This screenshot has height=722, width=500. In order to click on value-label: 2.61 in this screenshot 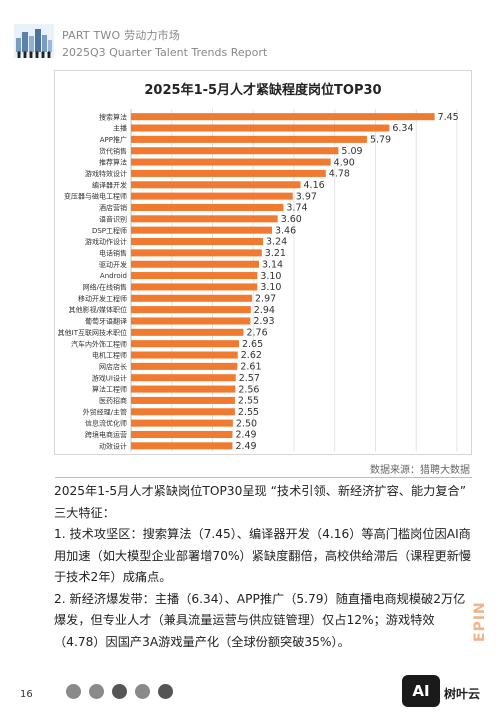, I will do `click(250, 367)`.